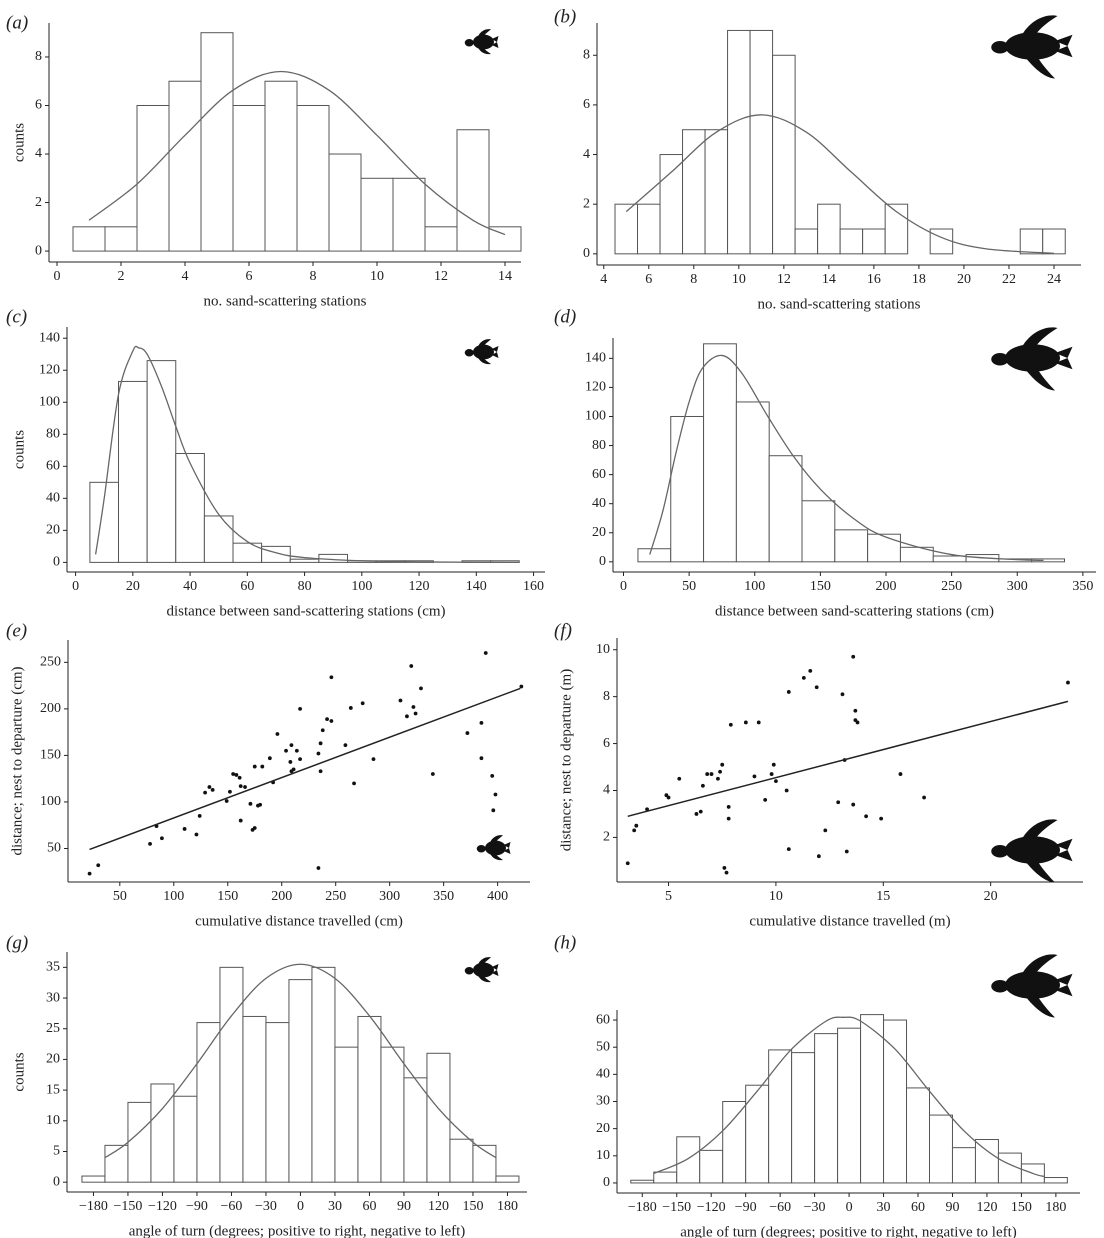 The width and height of the screenshot is (1104, 1238). Describe the element at coordinates (443, 896) in the screenshot. I see `x-tick-label: 350` at that location.